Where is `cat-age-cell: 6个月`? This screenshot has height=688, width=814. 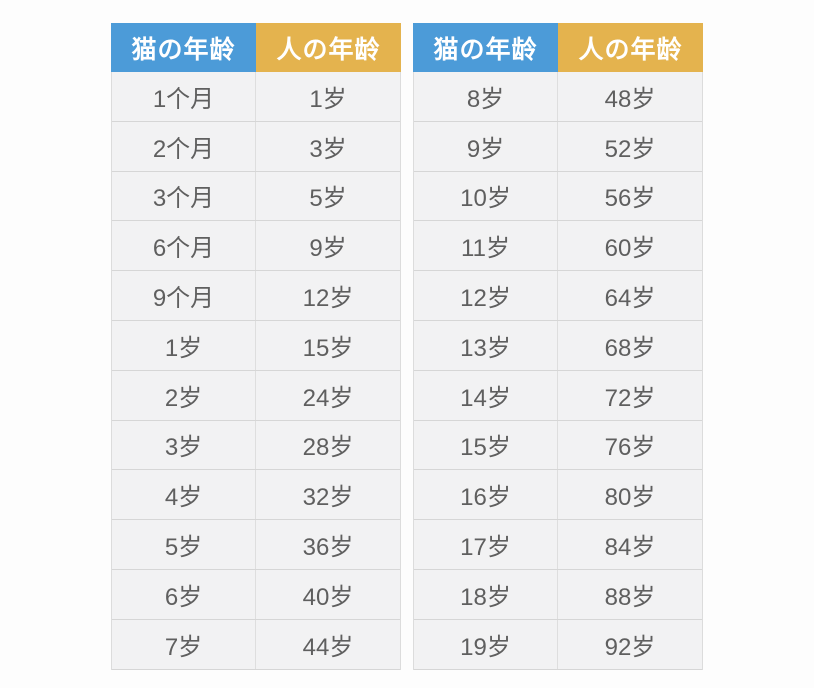 cat-age-cell: 6个月 is located at coordinates (184, 246).